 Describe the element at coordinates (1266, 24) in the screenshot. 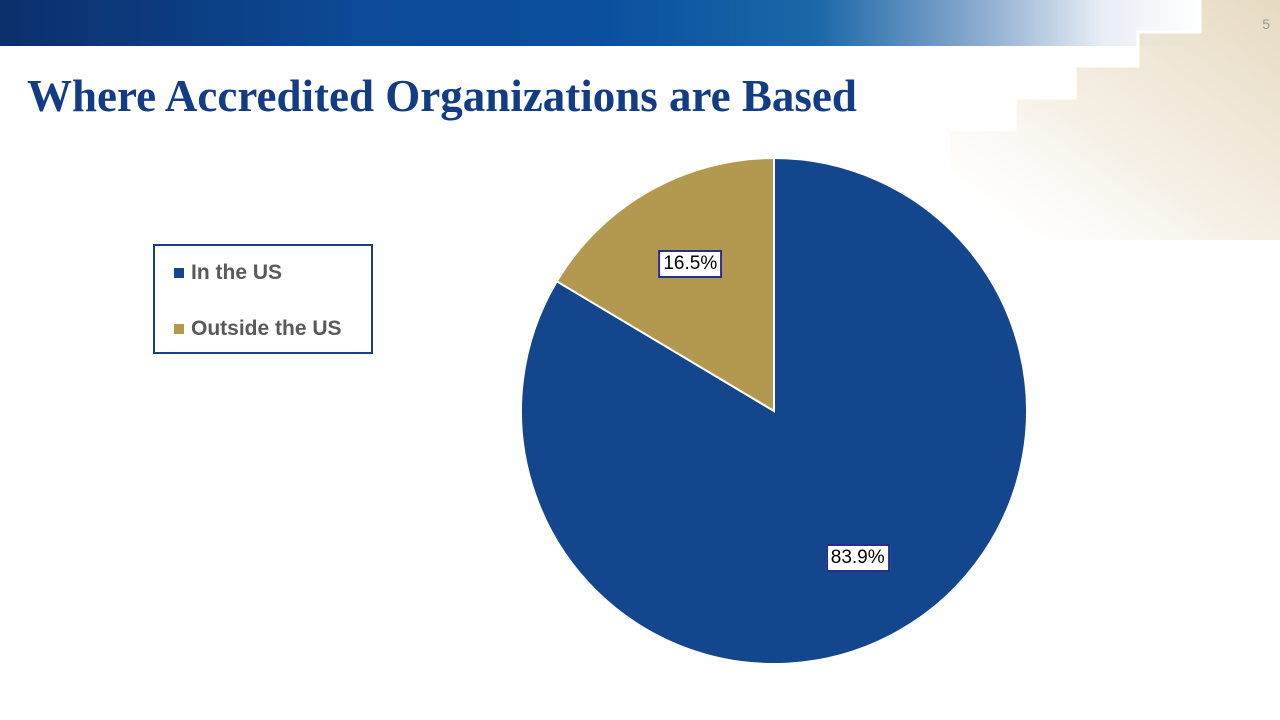

I see `slide-number: 5` at that location.